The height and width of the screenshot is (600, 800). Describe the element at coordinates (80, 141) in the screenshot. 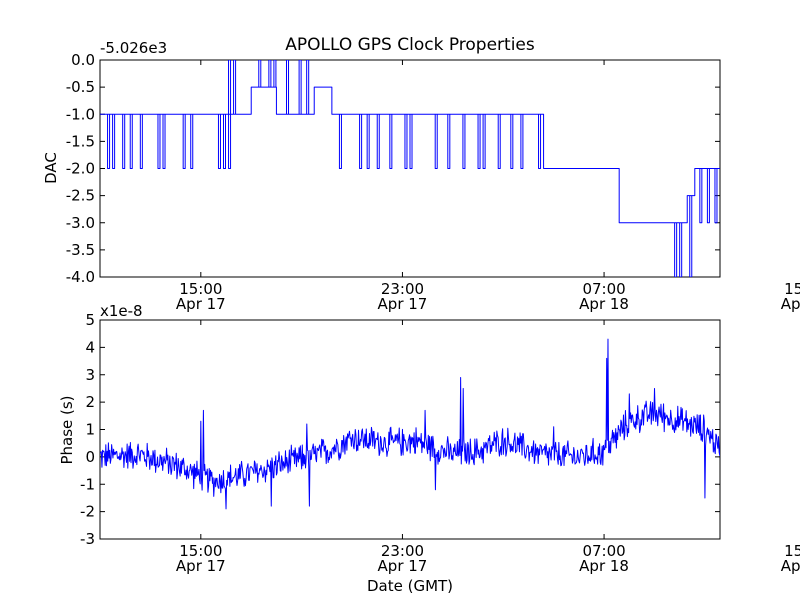

I see `dac-y-tick-label: -1.5` at that location.